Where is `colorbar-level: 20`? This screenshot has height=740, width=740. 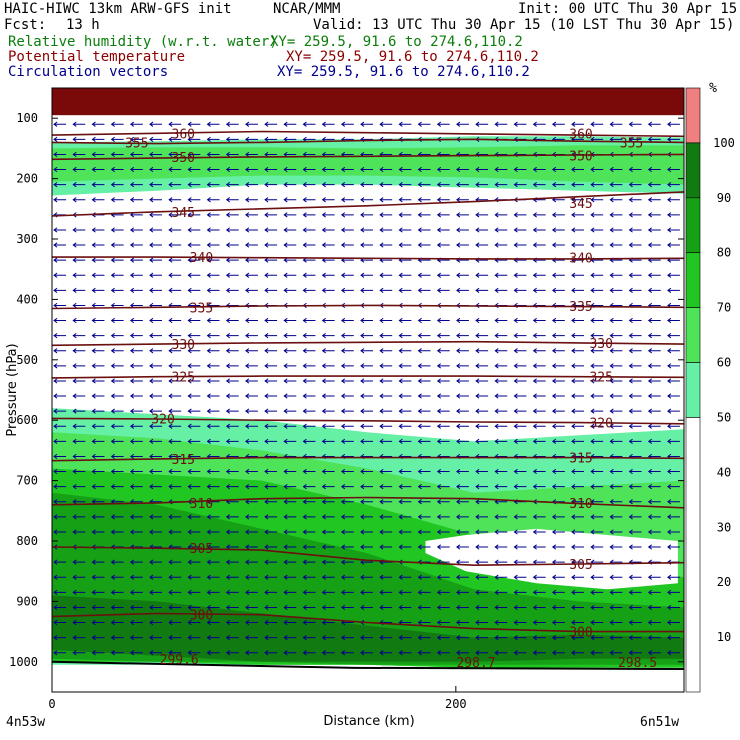
colorbar-level: 20 is located at coordinates (724, 582).